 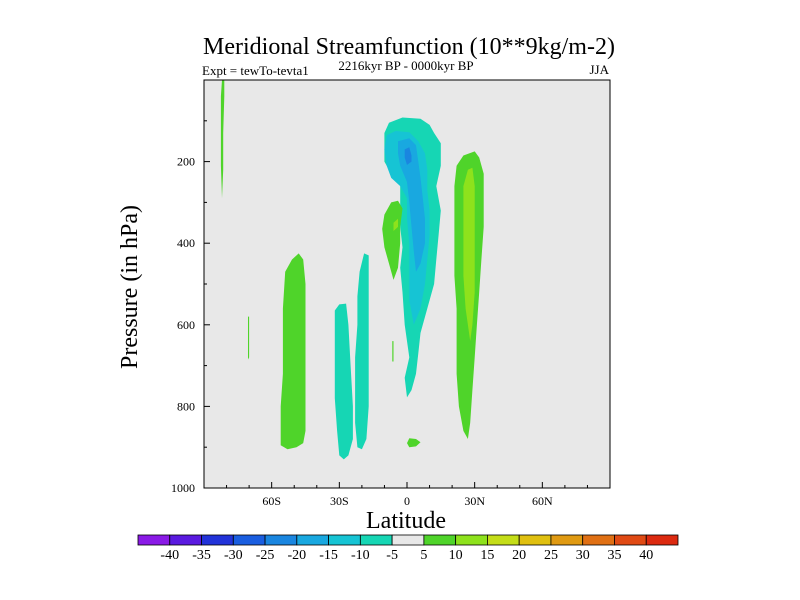 I want to click on colorbar-label: -5, so click(x=392, y=555).